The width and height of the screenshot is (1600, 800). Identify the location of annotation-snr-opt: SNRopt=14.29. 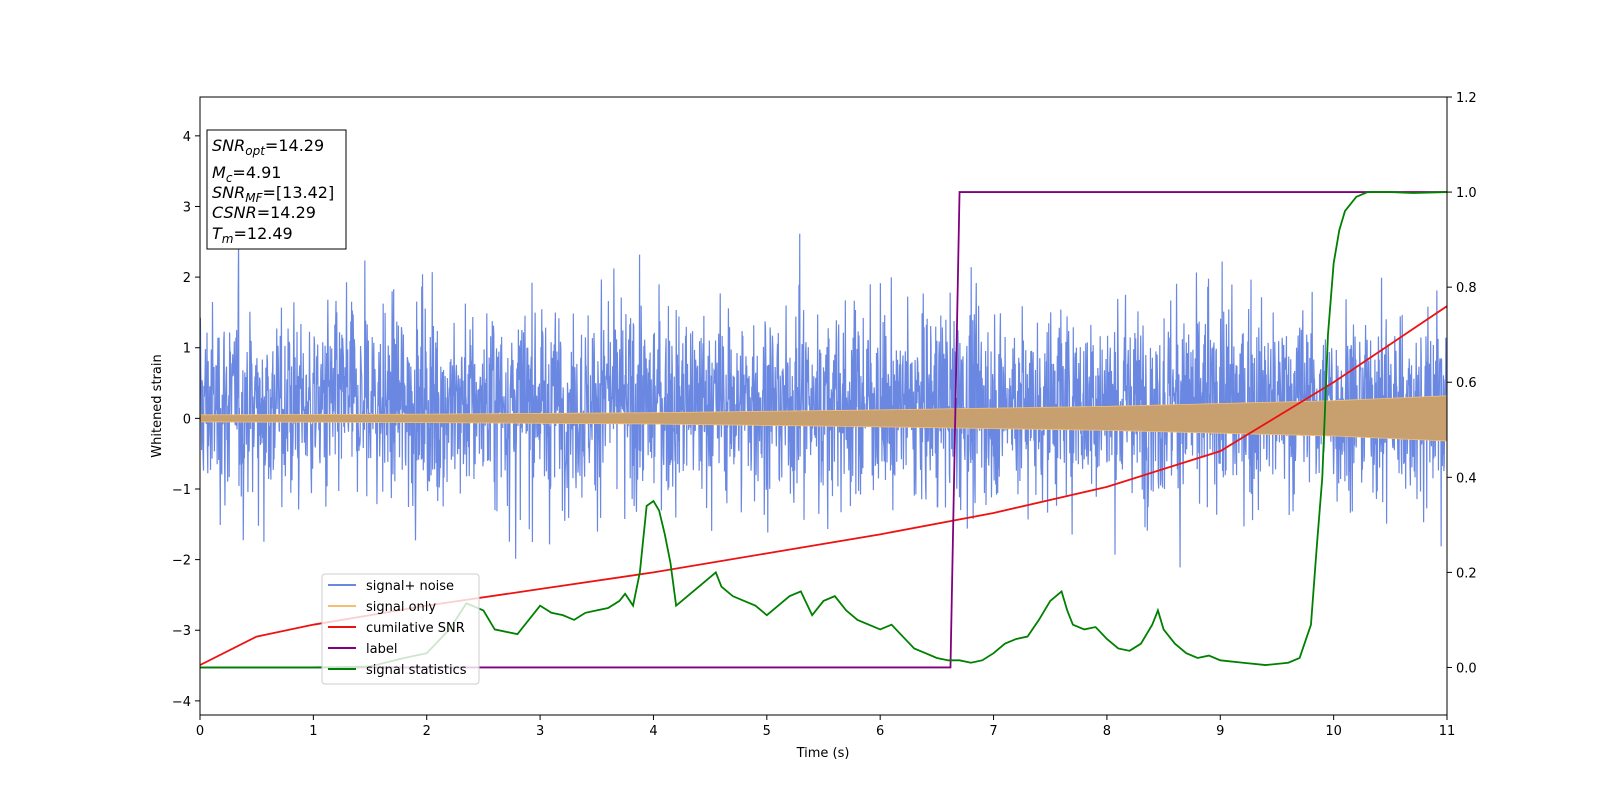
(268, 147).